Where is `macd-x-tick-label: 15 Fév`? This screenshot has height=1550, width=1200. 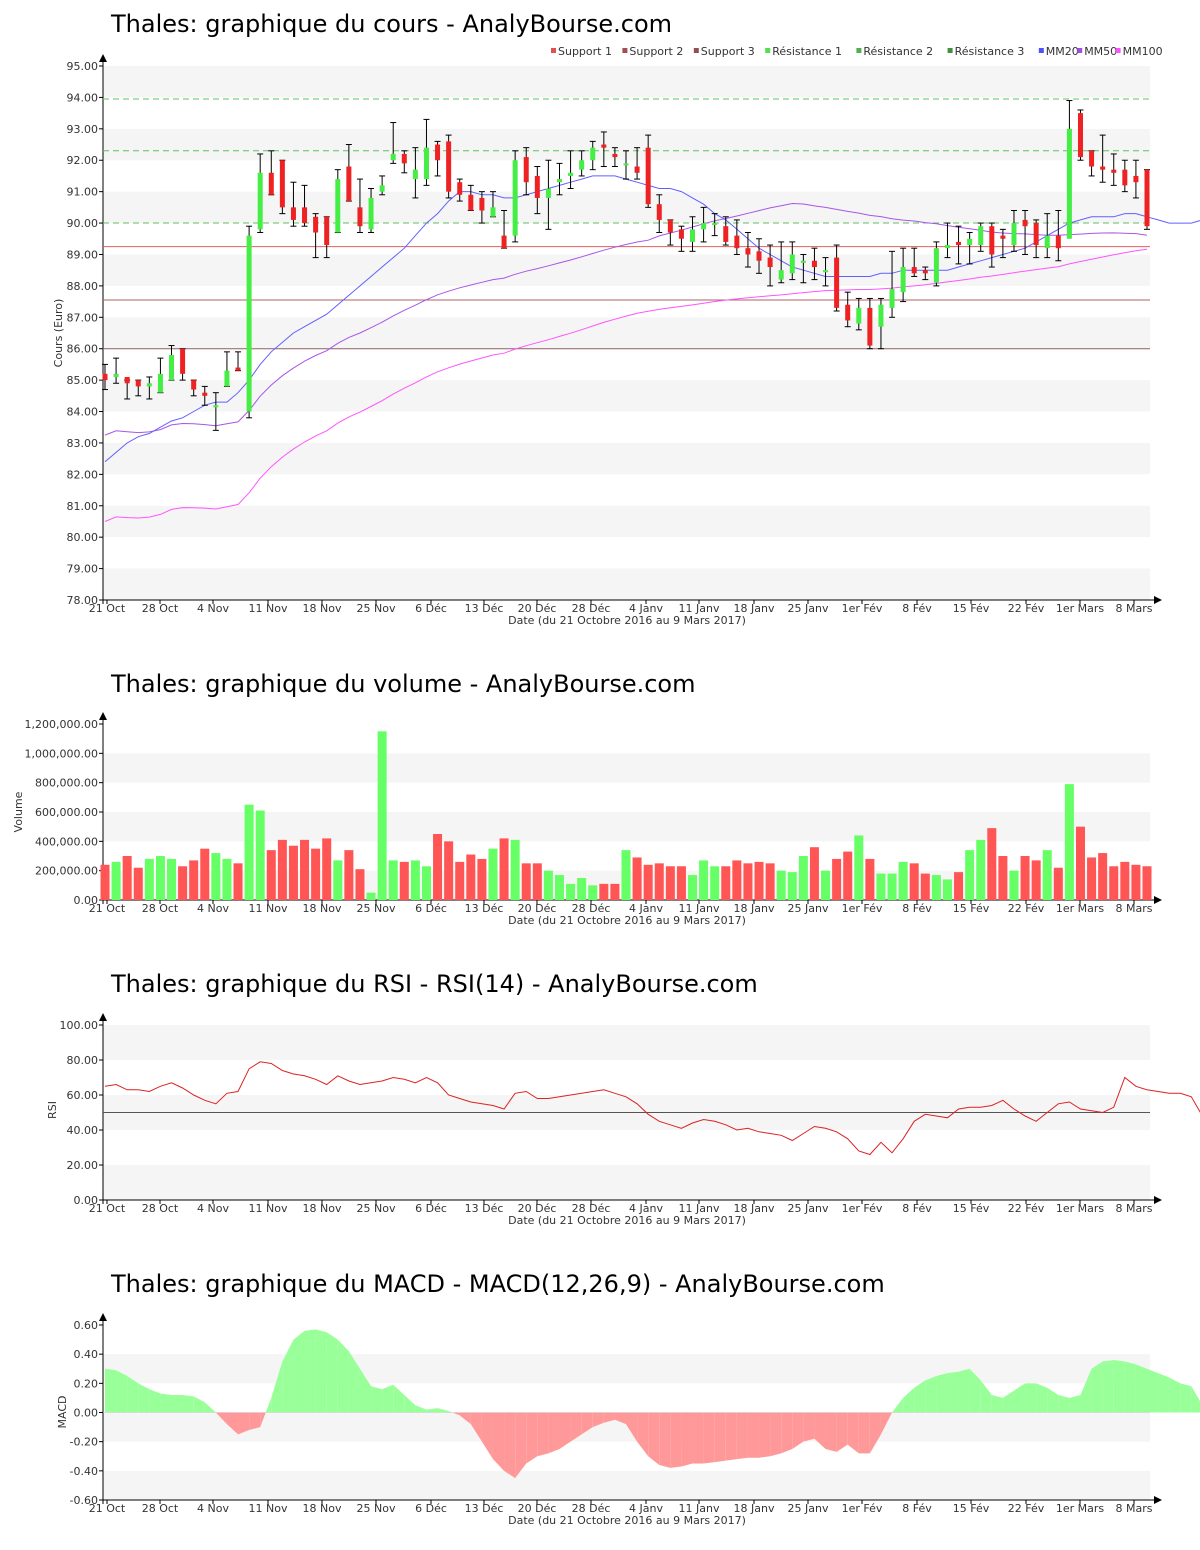 macd-x-tick-label: 15 Fév is located at coordinates (971, 1508).